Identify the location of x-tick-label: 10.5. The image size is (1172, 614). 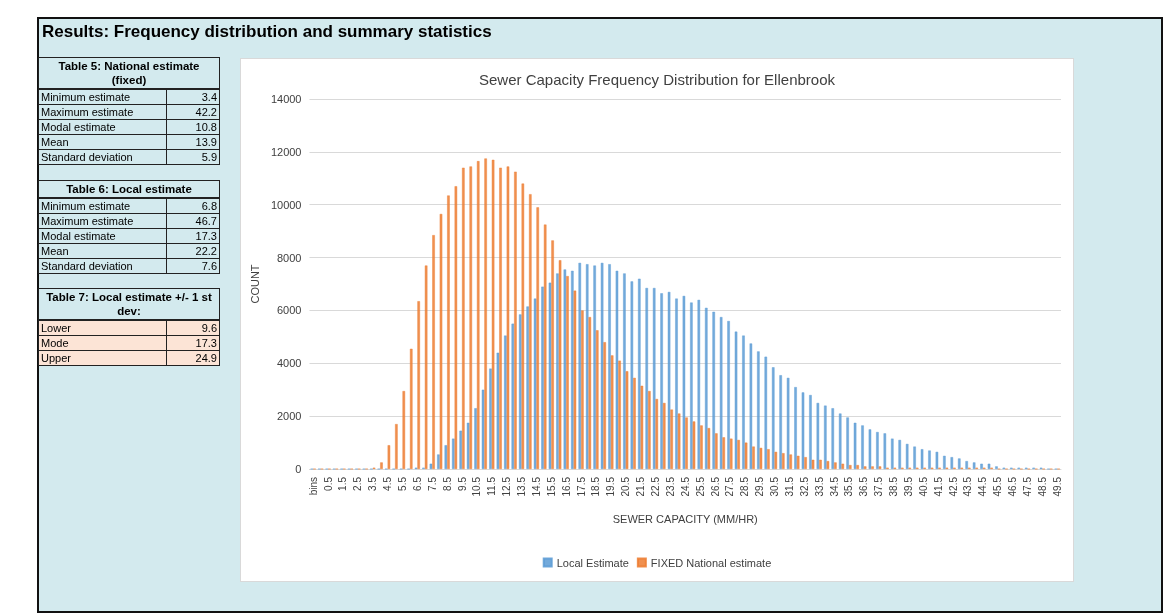
(477, 486).